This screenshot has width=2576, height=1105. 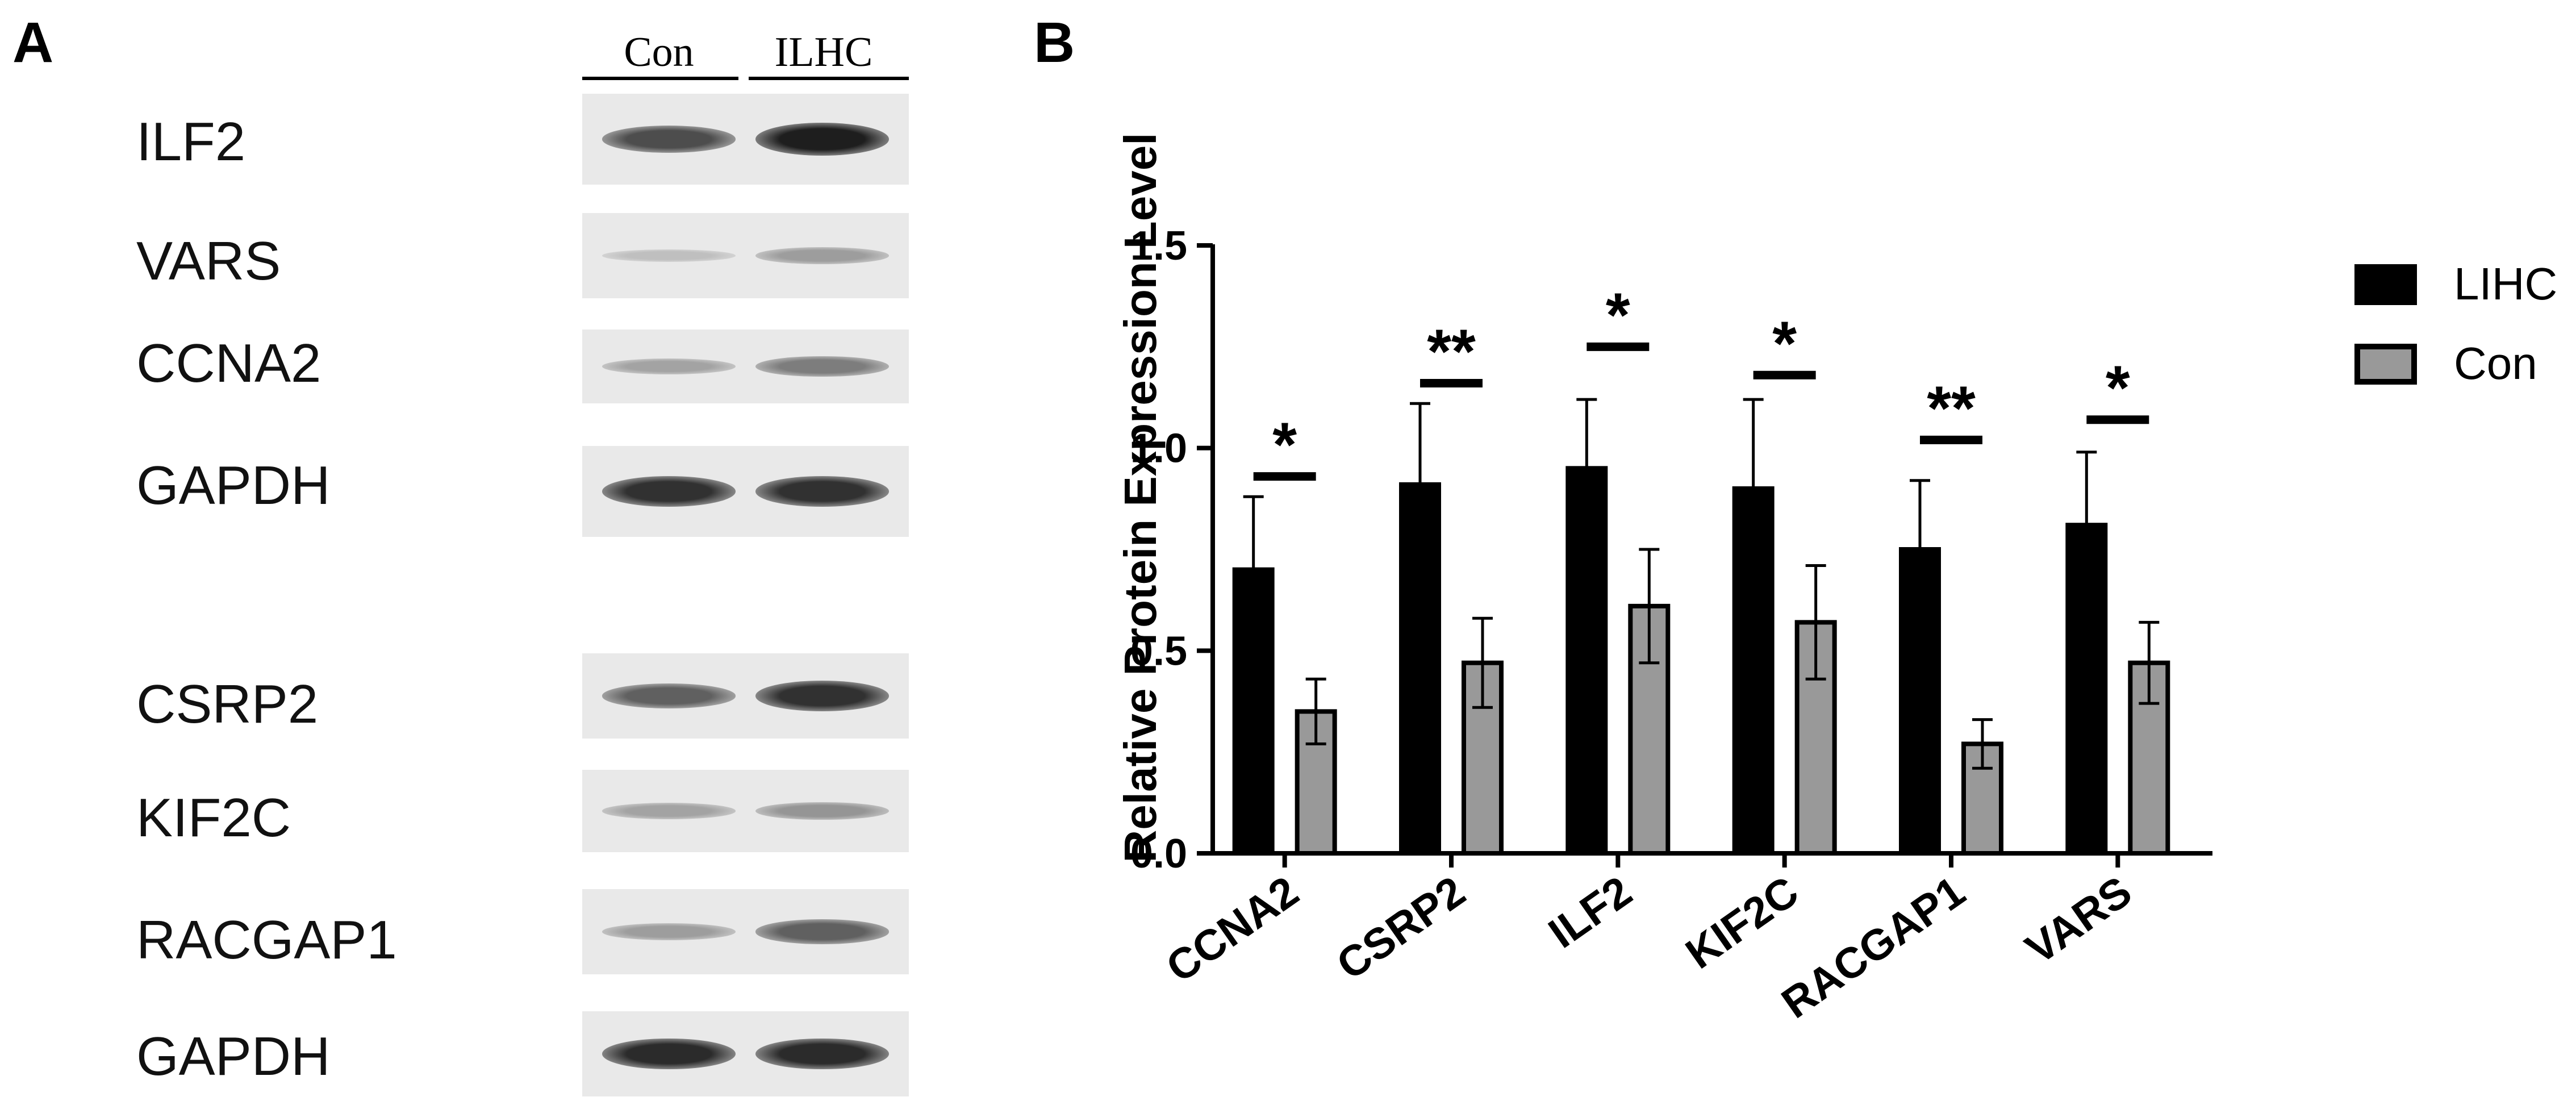 What do you see at coordinates (227, 704) in the screenshot?
I see `blot-label-csrp2-4: CSRP2` at bounding box center [227, 704].